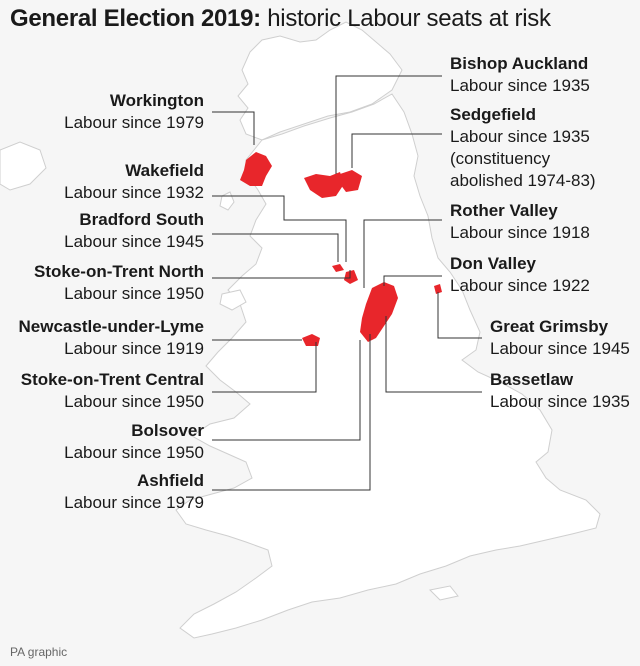  I want to click on title-rest: historic Labour seats at risk, so click(409, 18).